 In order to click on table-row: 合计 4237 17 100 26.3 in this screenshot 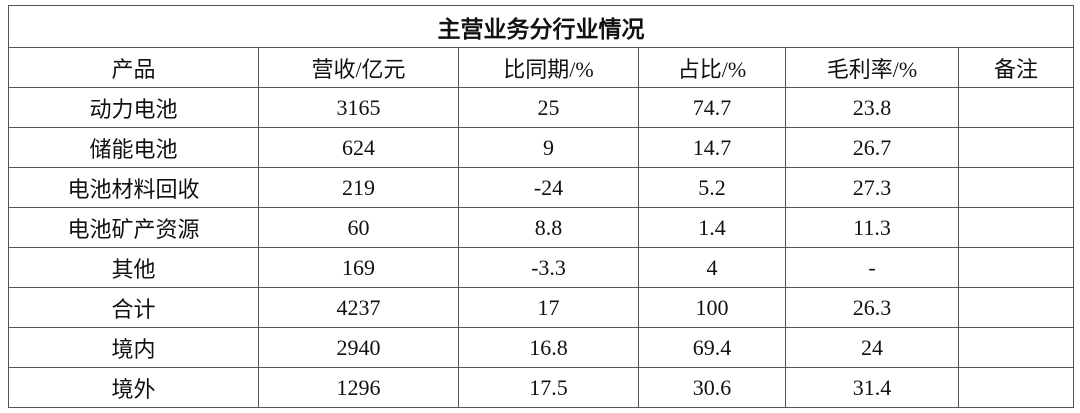, I will do `click(541, 307)`.